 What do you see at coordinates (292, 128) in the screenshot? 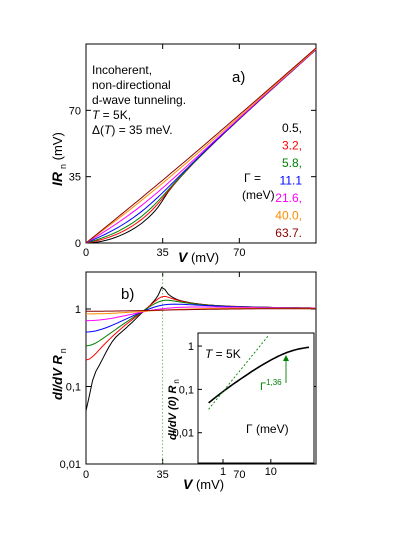
I see `legend-entry: 0.5,` at bounding box center [292, 128].